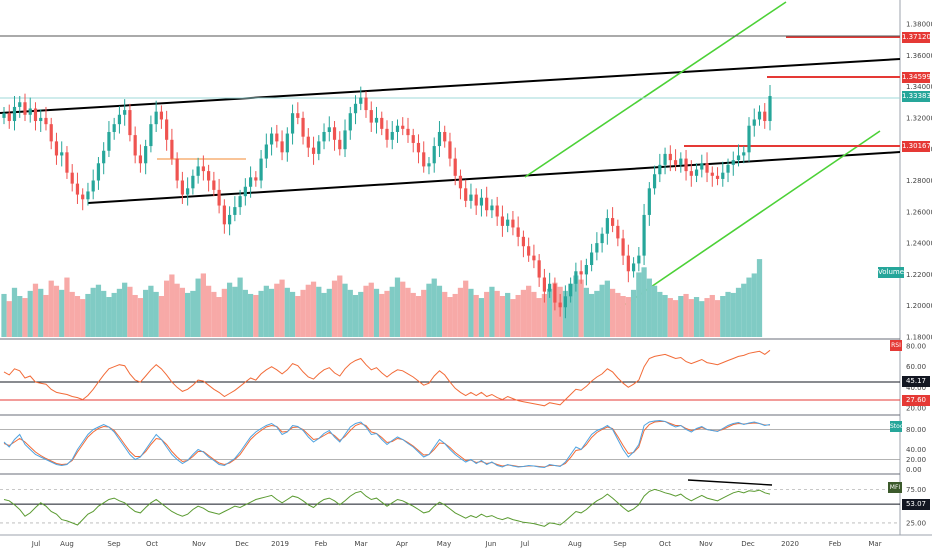 The height and width of the screenshot is (554, 932). I want to click on upper-trendline, so click(450, 86).